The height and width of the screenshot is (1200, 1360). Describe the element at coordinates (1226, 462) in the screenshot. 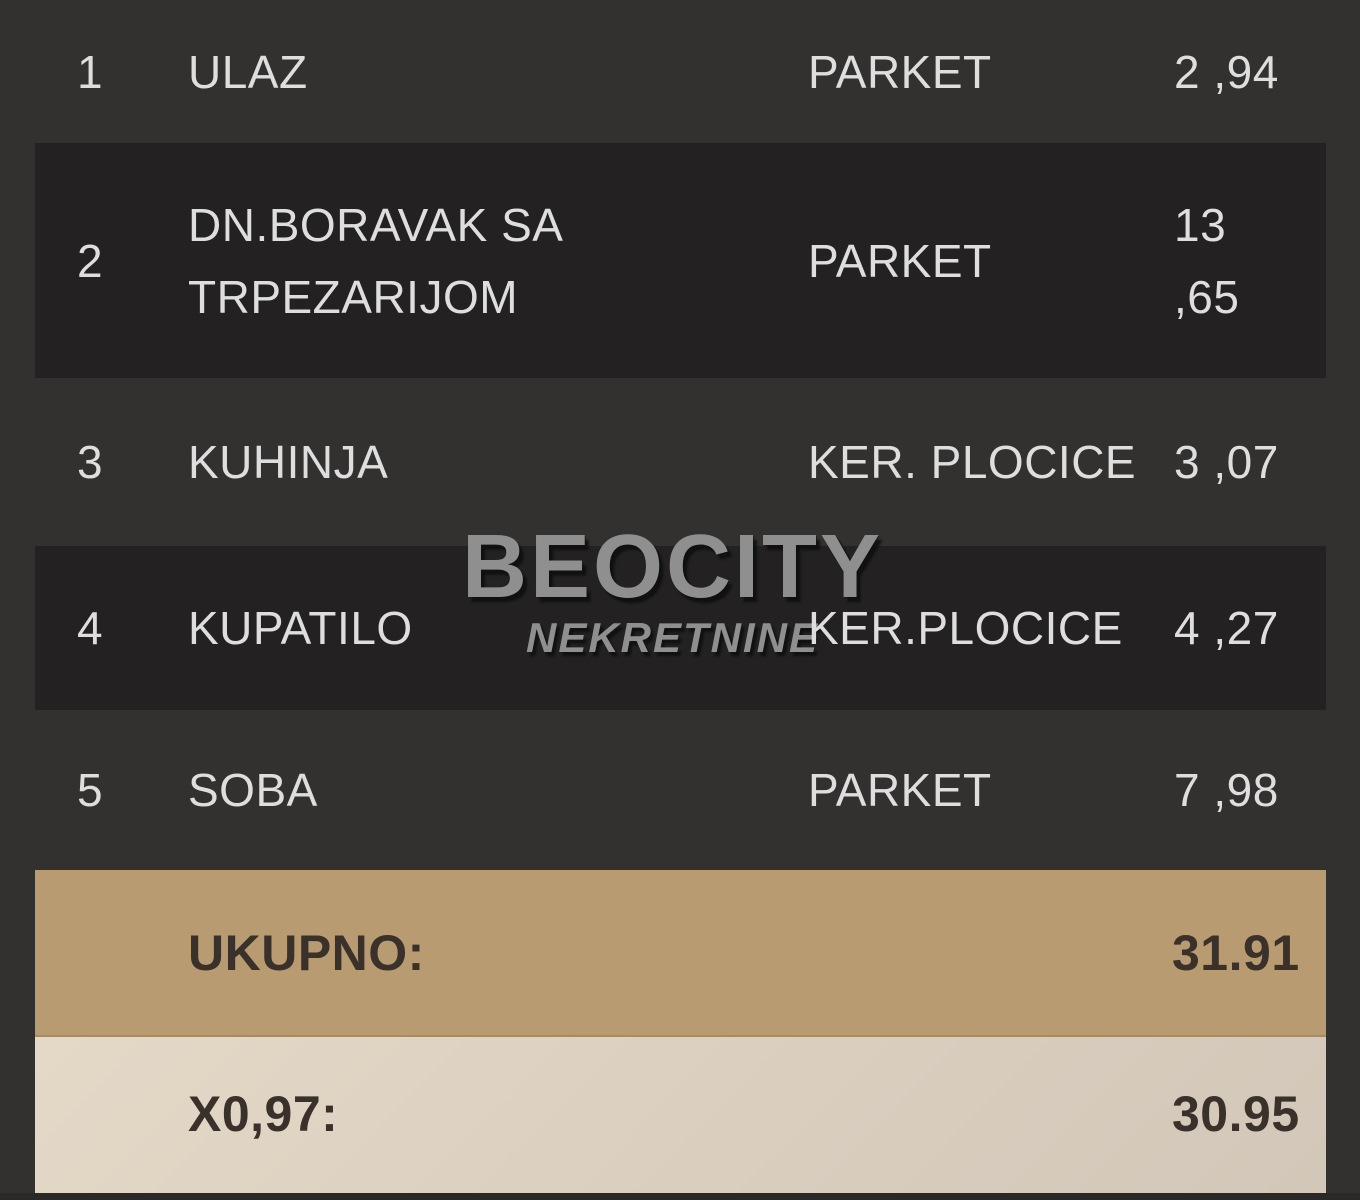

I see `room-area: 3 ,07` at that location.